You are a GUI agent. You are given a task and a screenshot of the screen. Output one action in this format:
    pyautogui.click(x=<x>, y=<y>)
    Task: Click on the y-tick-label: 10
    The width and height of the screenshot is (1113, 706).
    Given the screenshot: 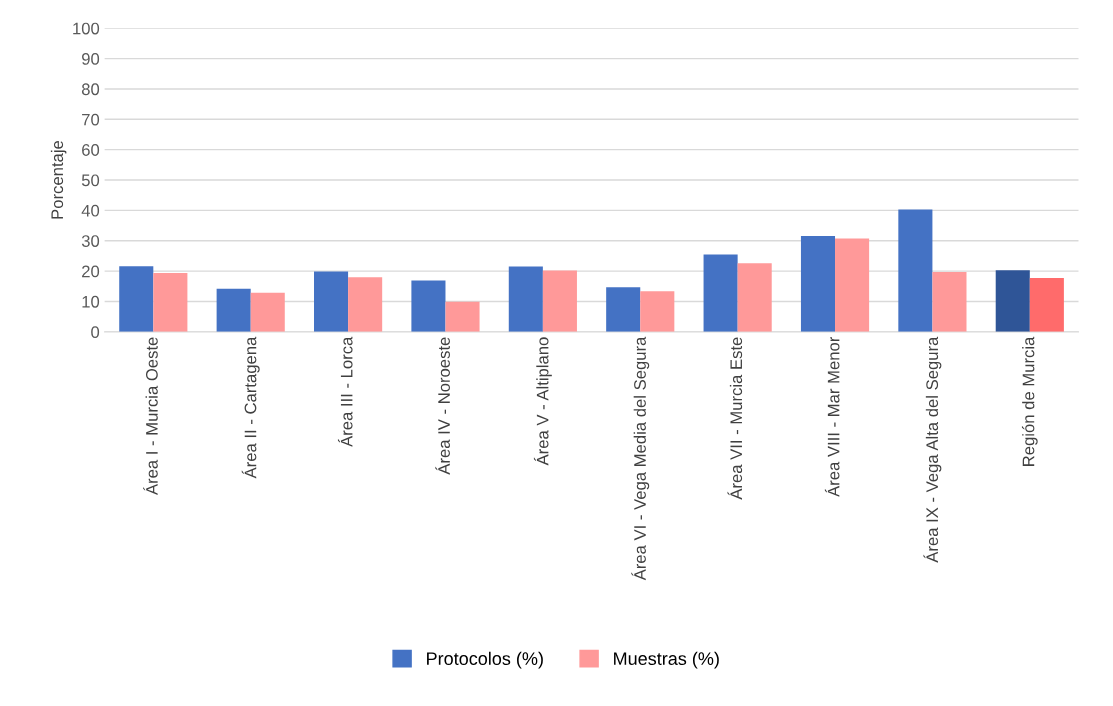 What is the action you would take?
    pyautogui.click(x=91, y=301)
    